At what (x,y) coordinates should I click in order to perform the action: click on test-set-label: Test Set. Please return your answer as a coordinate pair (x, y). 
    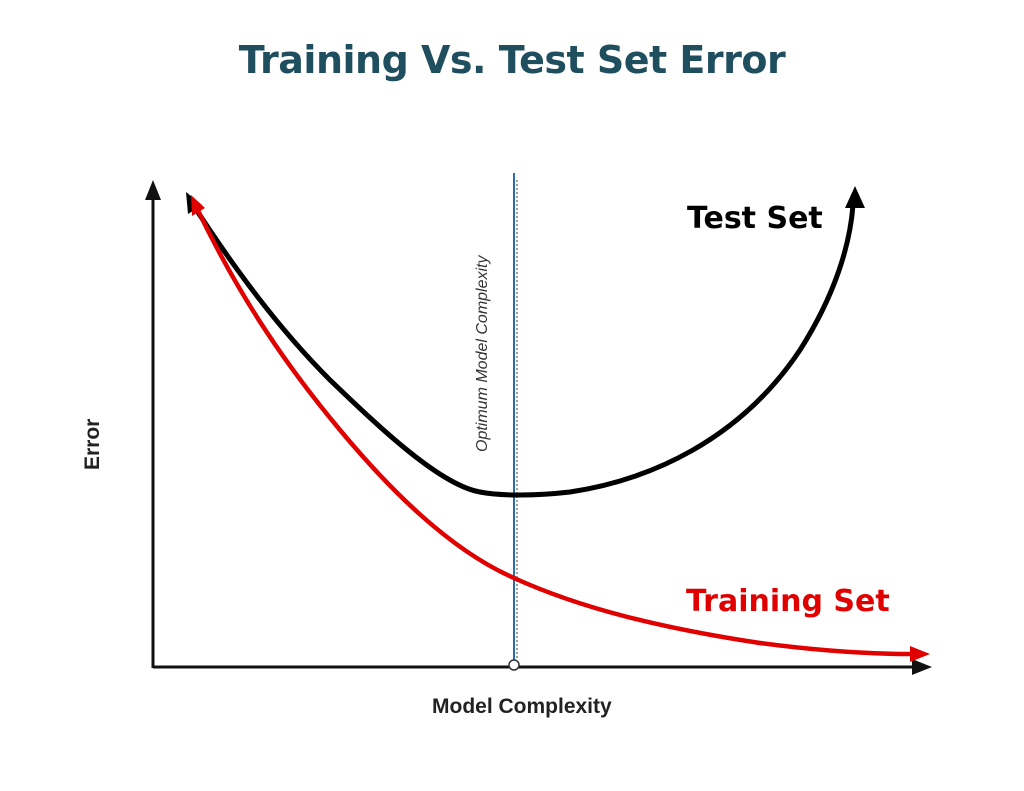
    Looking at the image, I should click on (755, 218).